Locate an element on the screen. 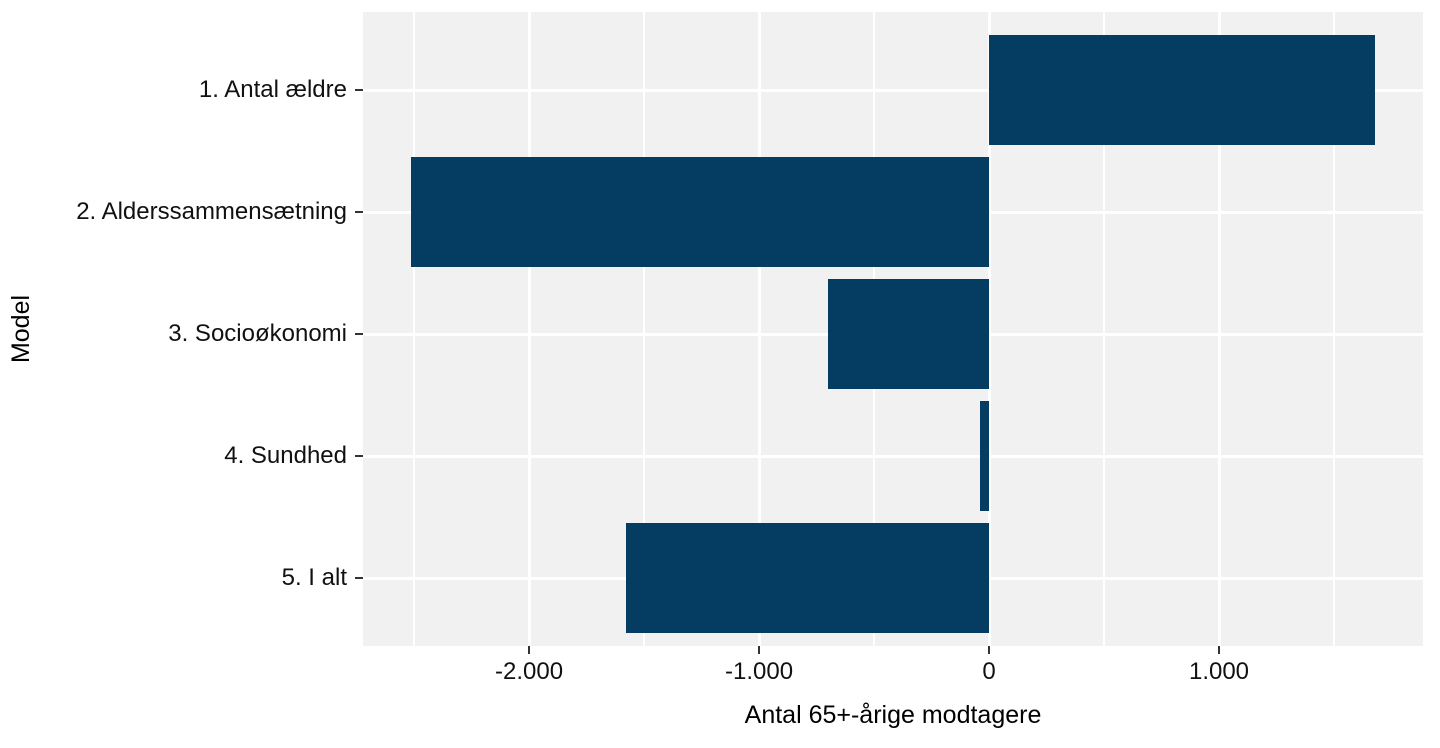  y-axis-label-sundhed: 4. Sundhed is located at coordinates (285, 455).